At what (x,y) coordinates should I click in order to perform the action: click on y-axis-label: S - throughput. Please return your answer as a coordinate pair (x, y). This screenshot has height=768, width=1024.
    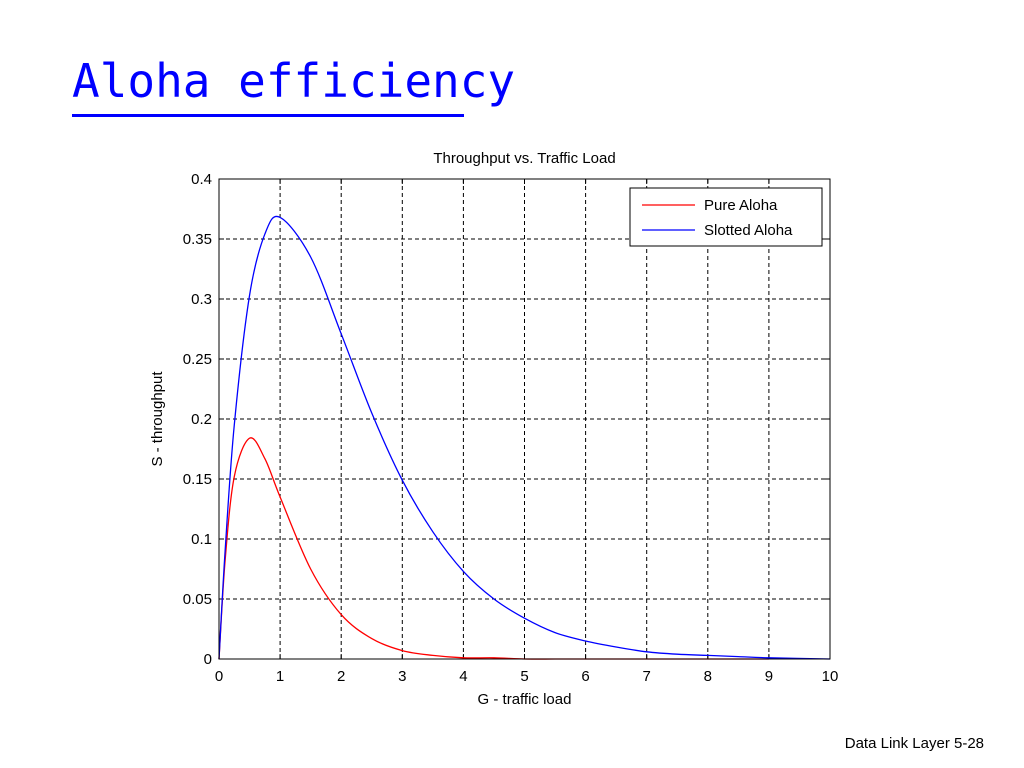
    Looking at the image, I should click on (157, 419).